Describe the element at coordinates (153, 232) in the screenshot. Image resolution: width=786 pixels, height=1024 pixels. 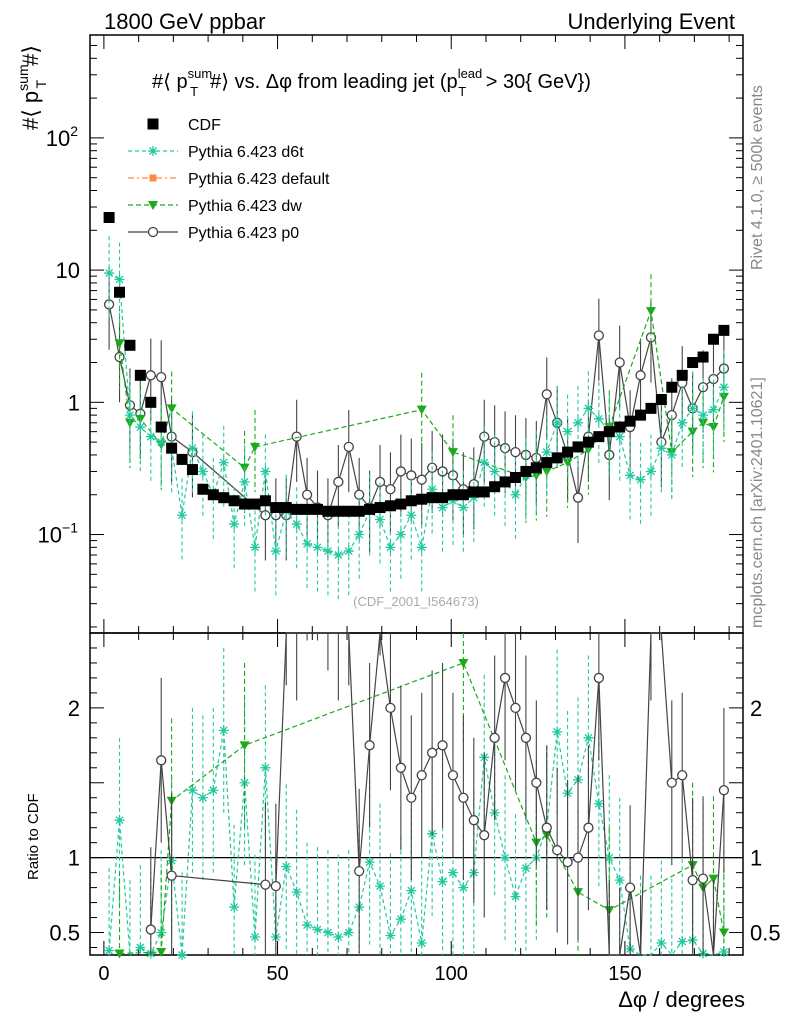
I see `legend-pythia-6-423-p0-marker` at that location.